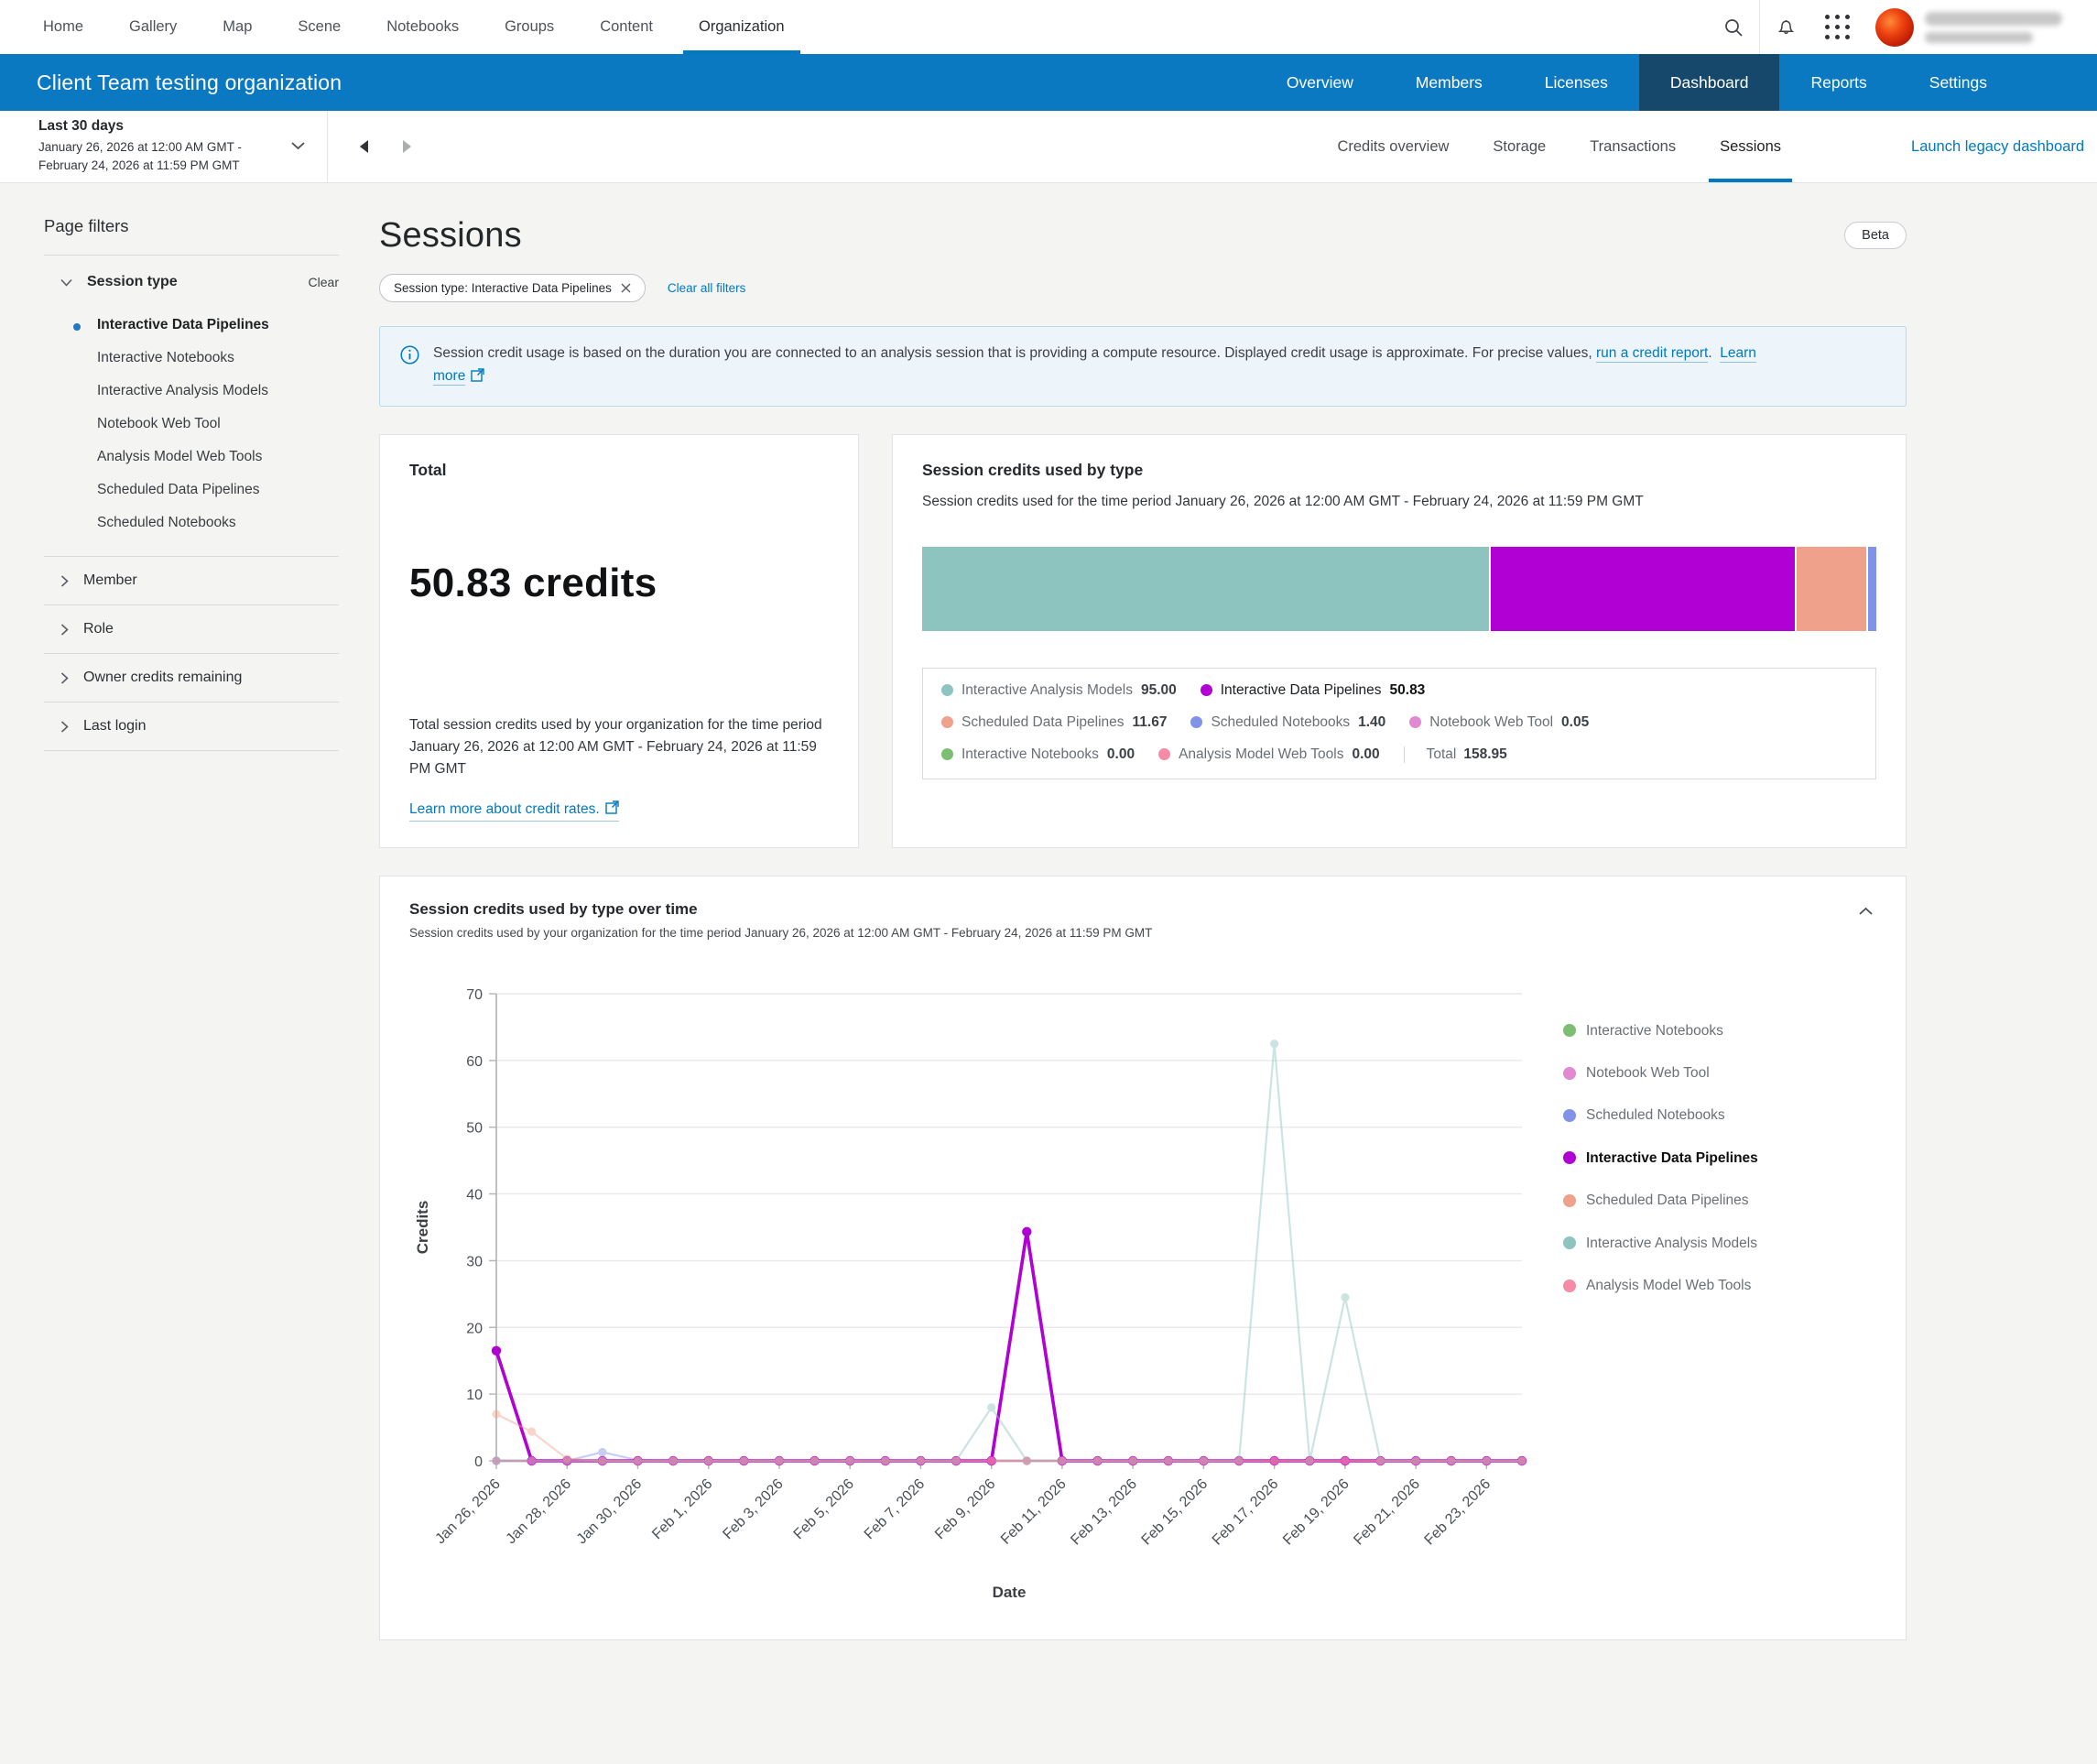 The image size is (2097, 1764). Describe the element at coordinates (166, 522) in the screenshot. I see `session-type-option-scheduled-notebooks: Scheduled Notebooks` at that location.